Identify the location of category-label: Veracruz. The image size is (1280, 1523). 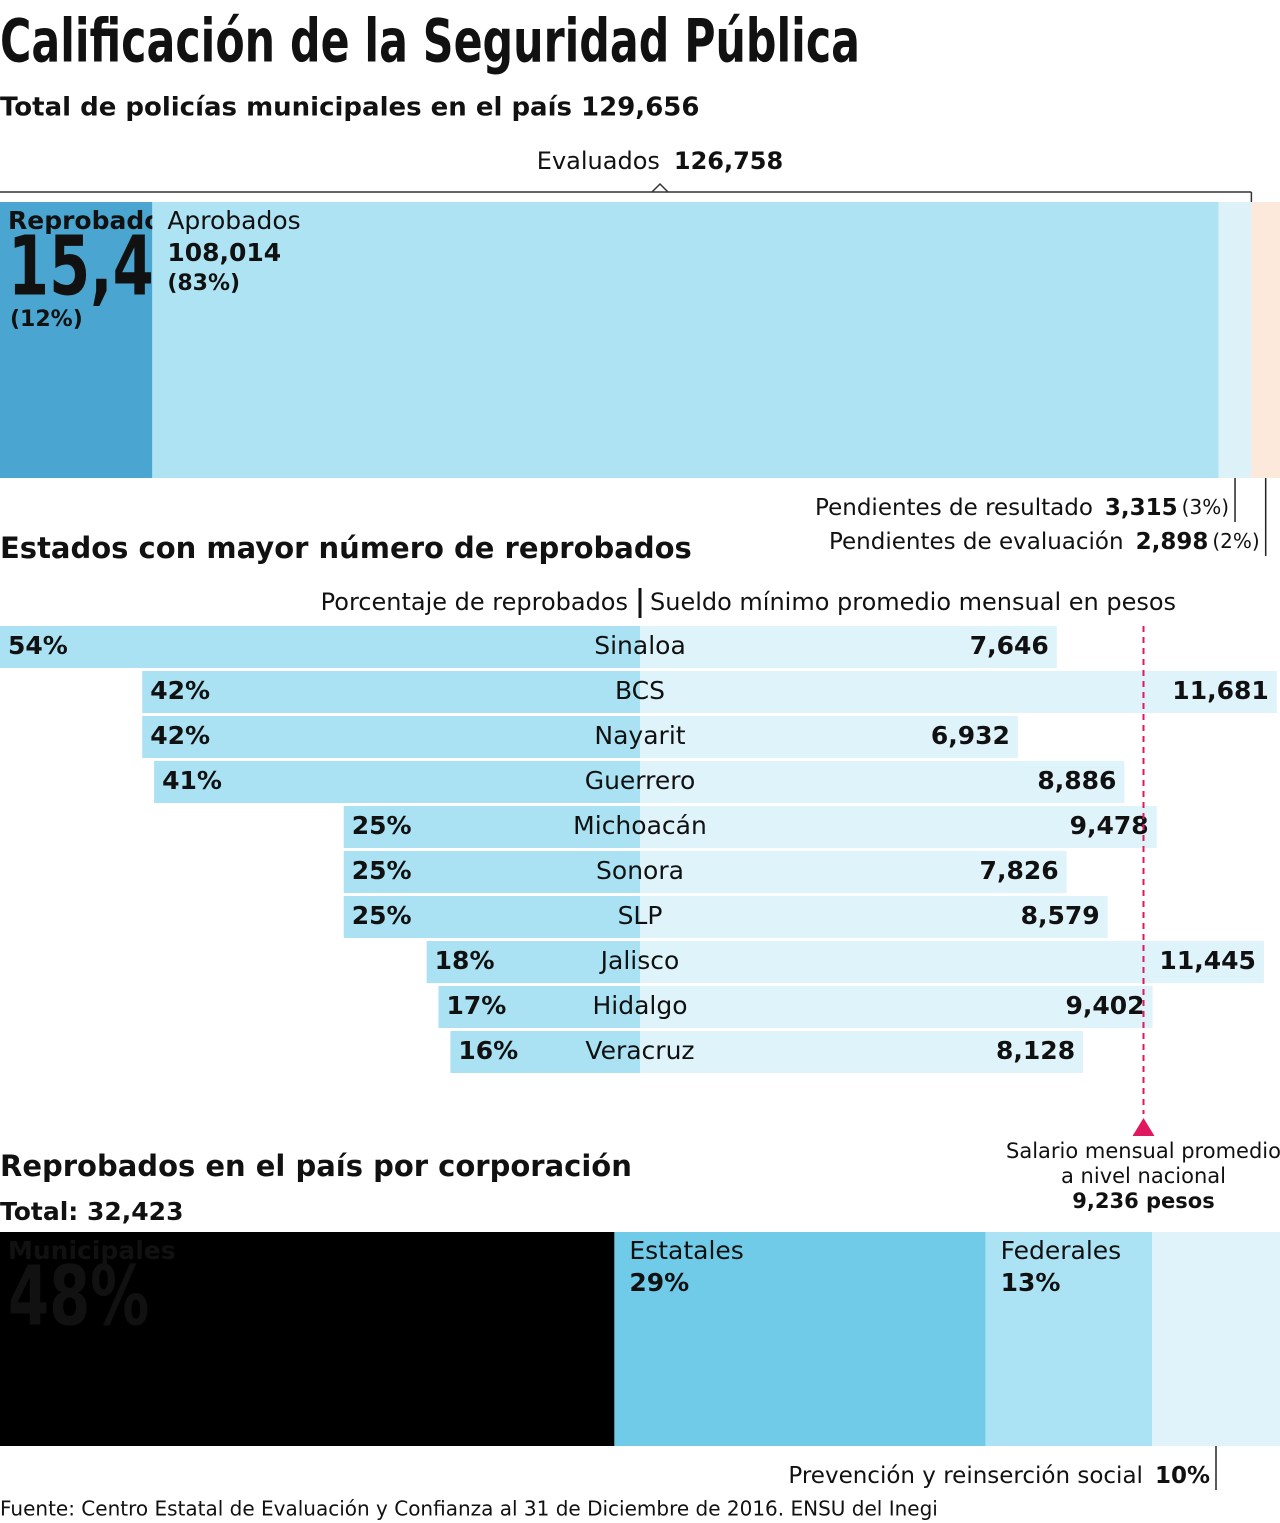
(639, 1050).